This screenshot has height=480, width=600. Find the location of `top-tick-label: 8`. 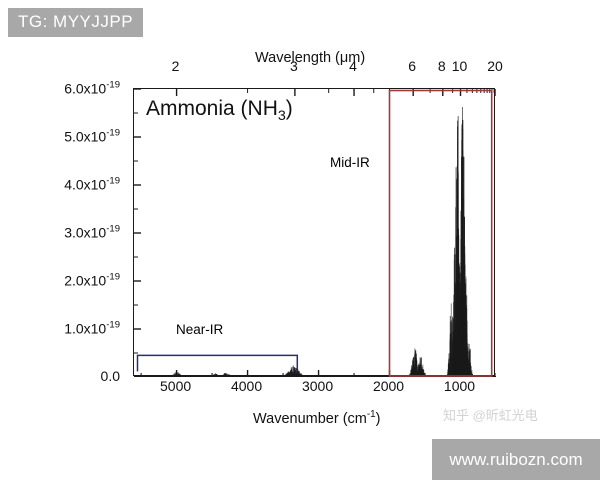

top-tick-label: 8 is located at coordinates (441, 66).